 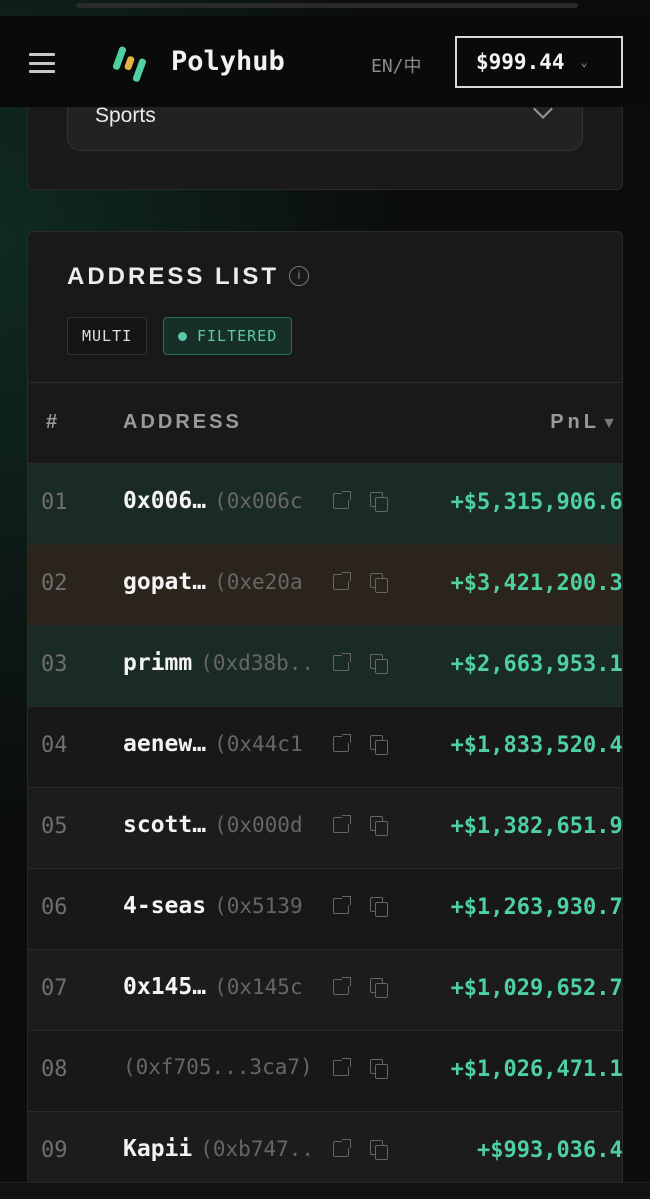 What do you see at coordinates (327, 5) in the screenshot?
I see `scrollbar` at bounding box center [327, 5].